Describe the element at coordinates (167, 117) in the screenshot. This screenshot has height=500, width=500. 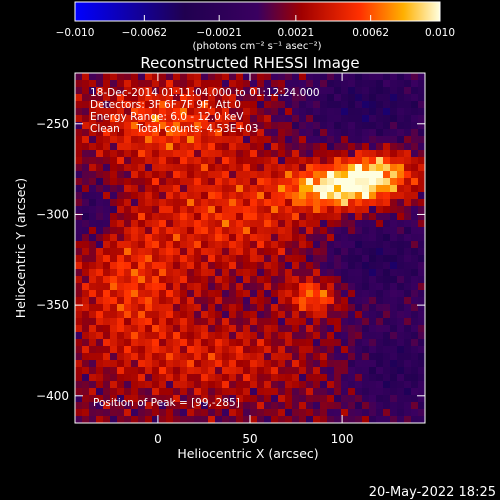
I see `annotation-energy: Energy Range: 6.0 - 12.0 keV` at that location.